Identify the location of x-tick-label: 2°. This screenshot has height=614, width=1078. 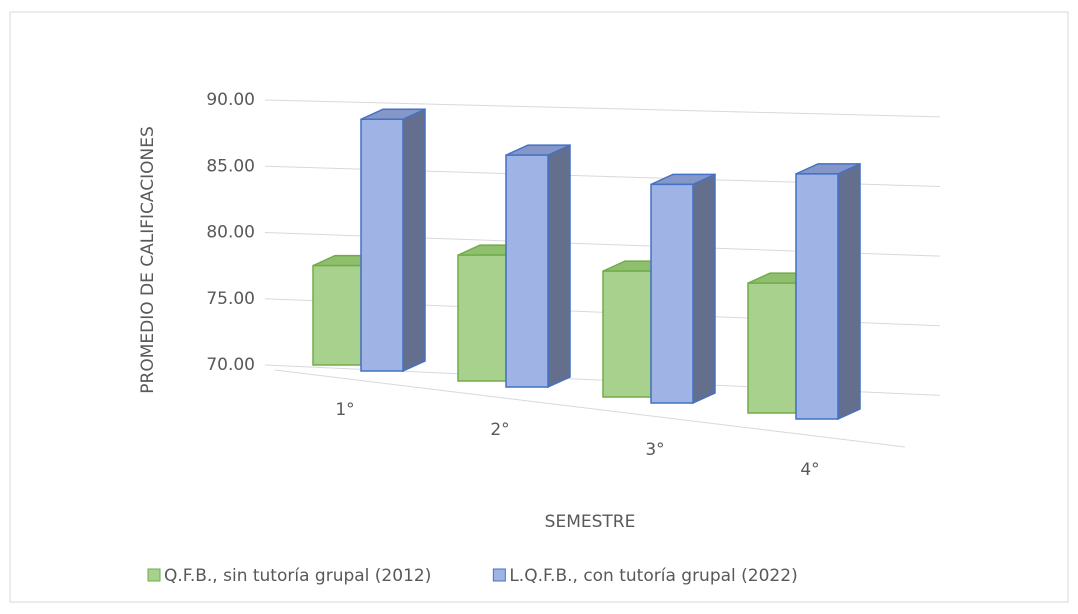
(499, 430).